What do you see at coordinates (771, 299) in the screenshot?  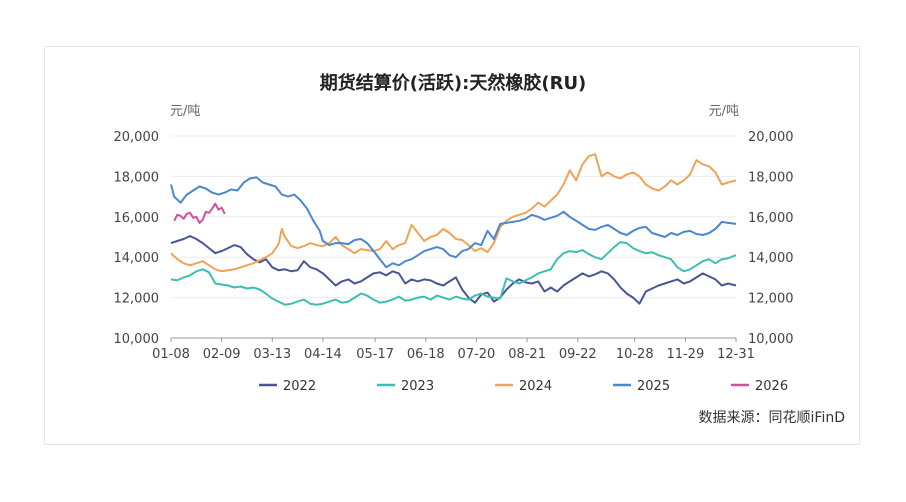 I see `y-tick-label-right: 12,000` at bounding box center [771, 299].